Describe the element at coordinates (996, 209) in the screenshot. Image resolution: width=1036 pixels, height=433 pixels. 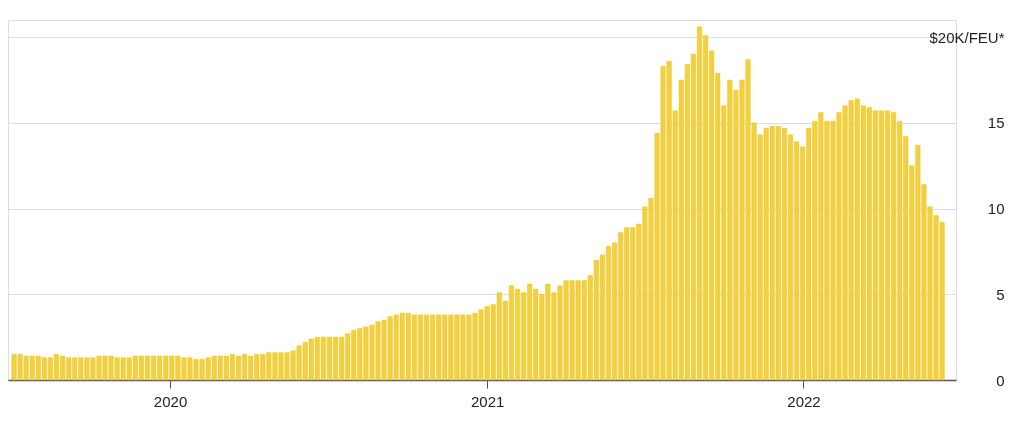
I see `y-tick-label: 10` at that location.